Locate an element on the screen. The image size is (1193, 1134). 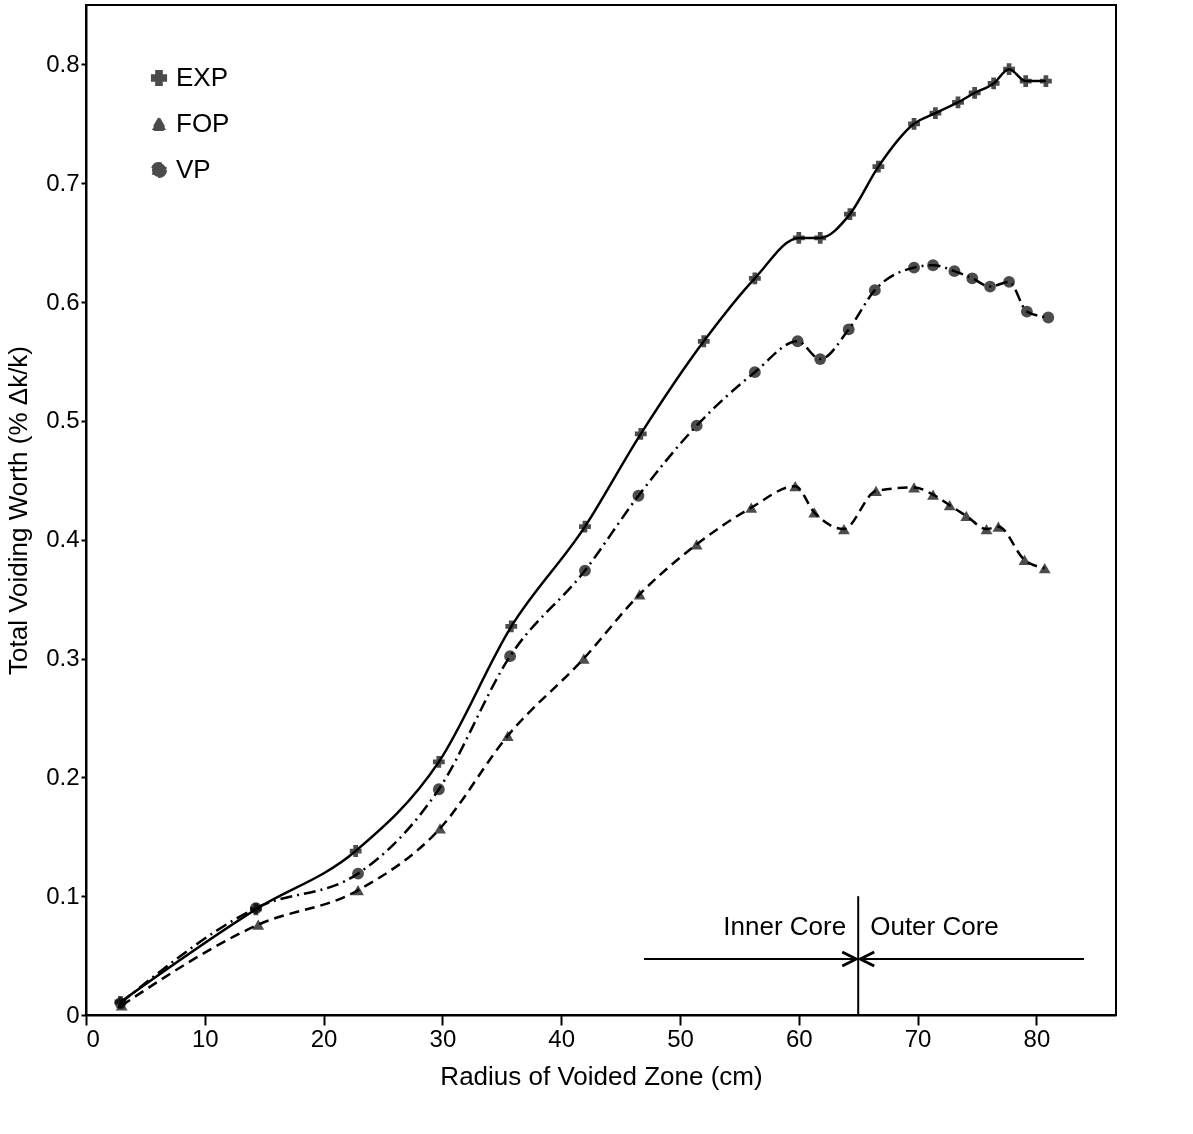
y-axis-title: Total Voiding Worth (% Δk/k) is located at coordinates (18, 510).